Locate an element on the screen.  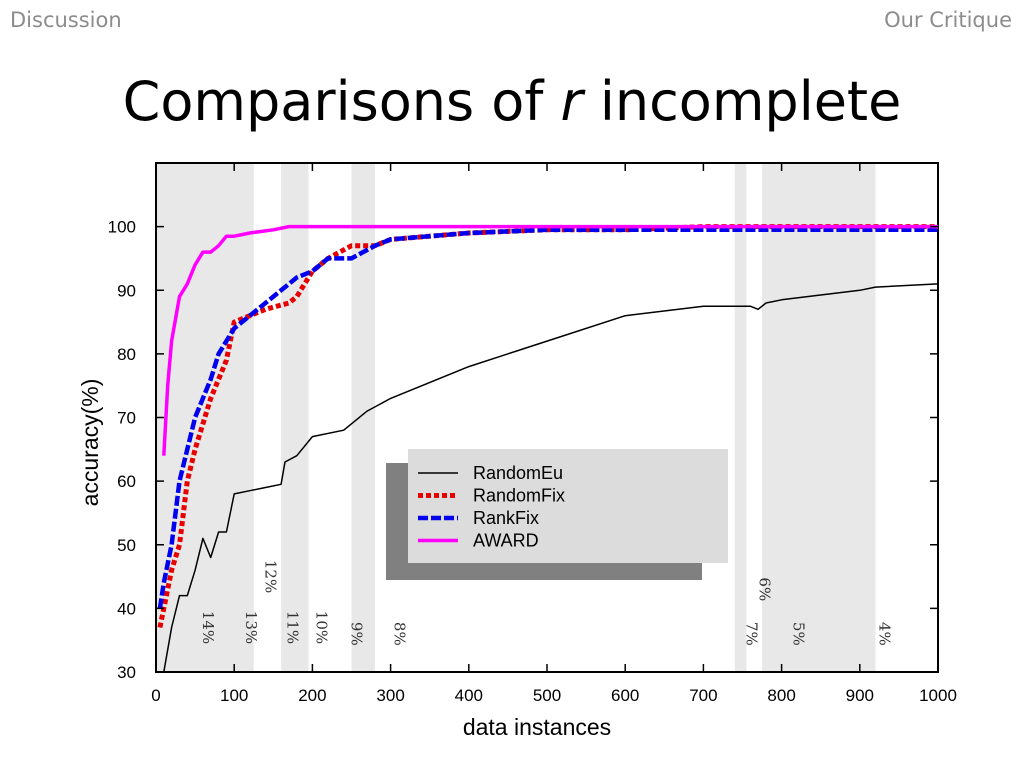
x-tick-label-900: 900 is located at coordinates (860, 695).